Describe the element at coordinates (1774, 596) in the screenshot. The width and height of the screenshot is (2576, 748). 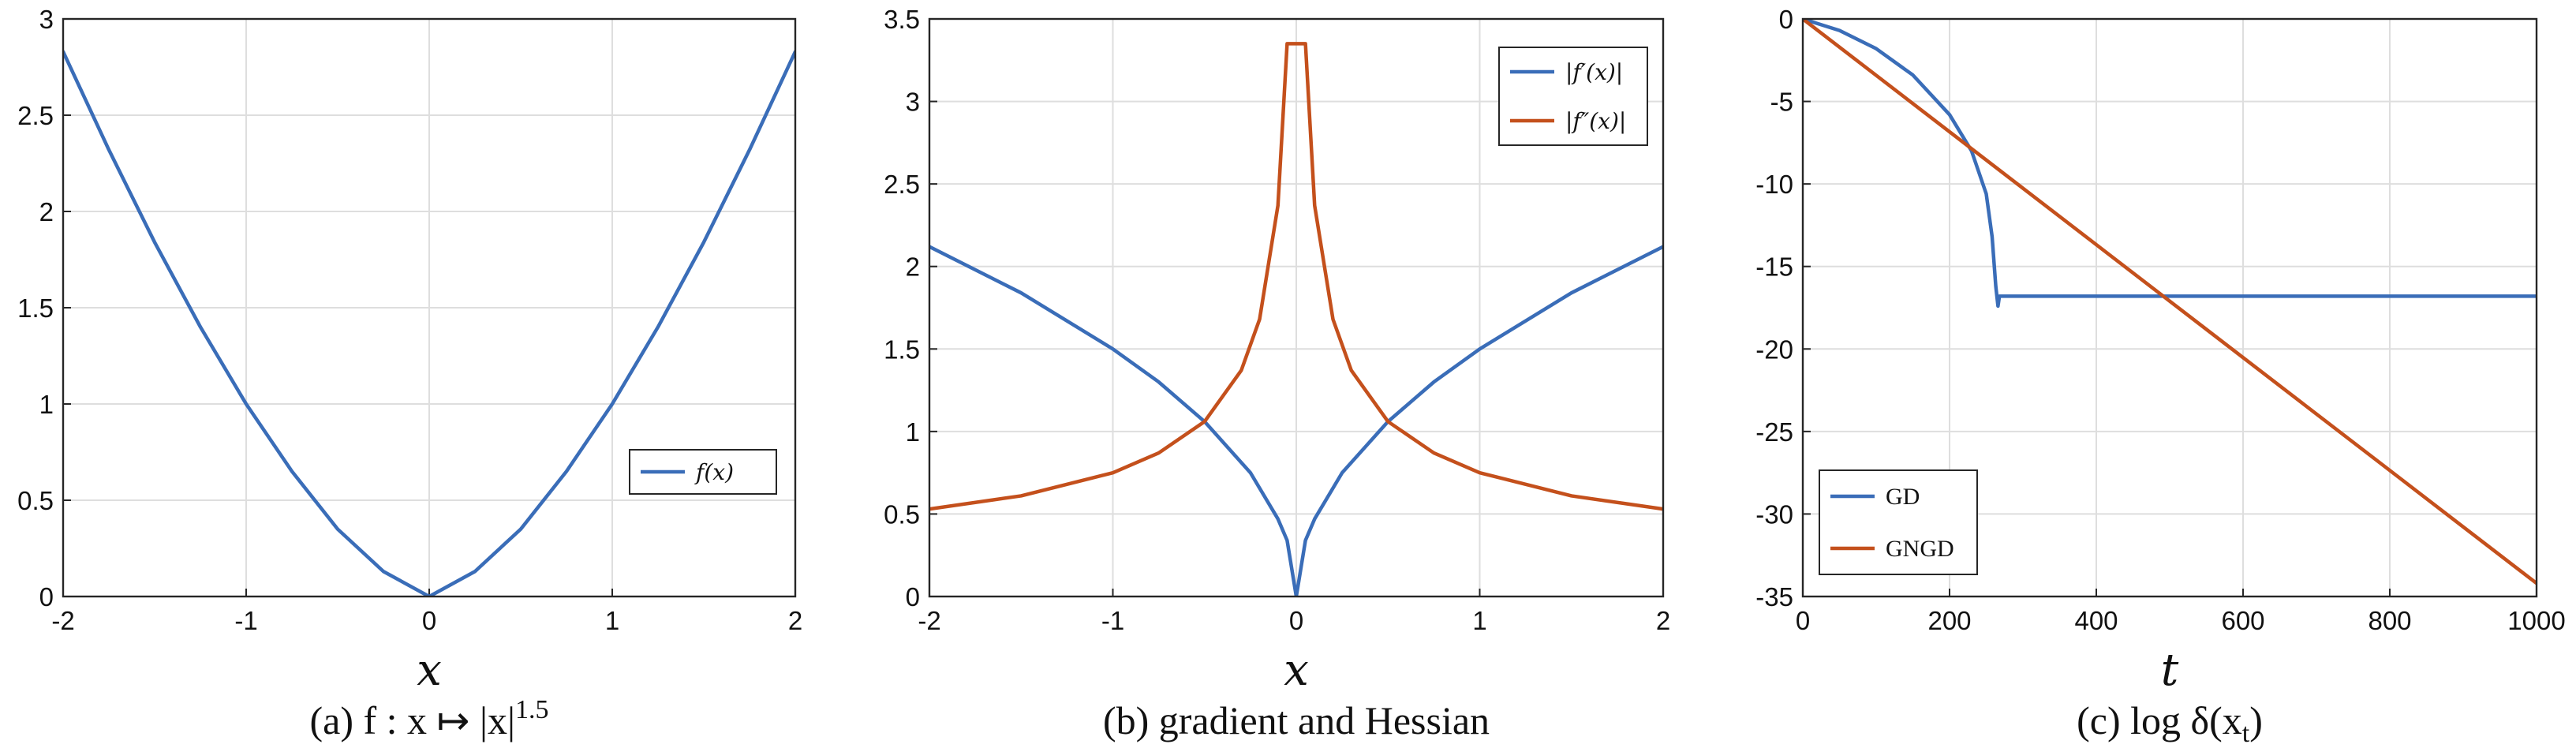
I see `y-tick-label: -35` at that location.